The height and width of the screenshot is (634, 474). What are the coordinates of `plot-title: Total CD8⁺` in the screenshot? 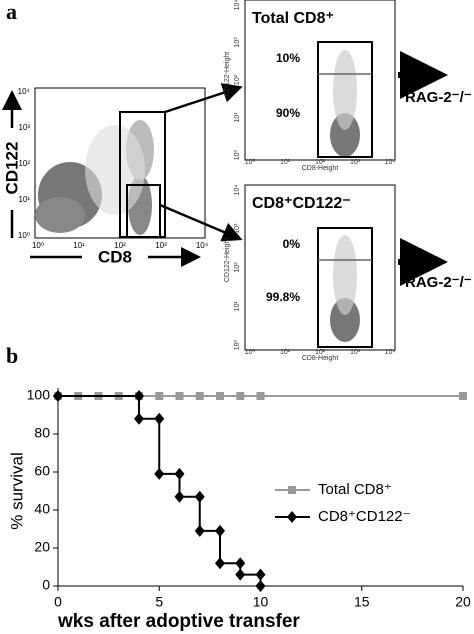 It's located at (293, 18).